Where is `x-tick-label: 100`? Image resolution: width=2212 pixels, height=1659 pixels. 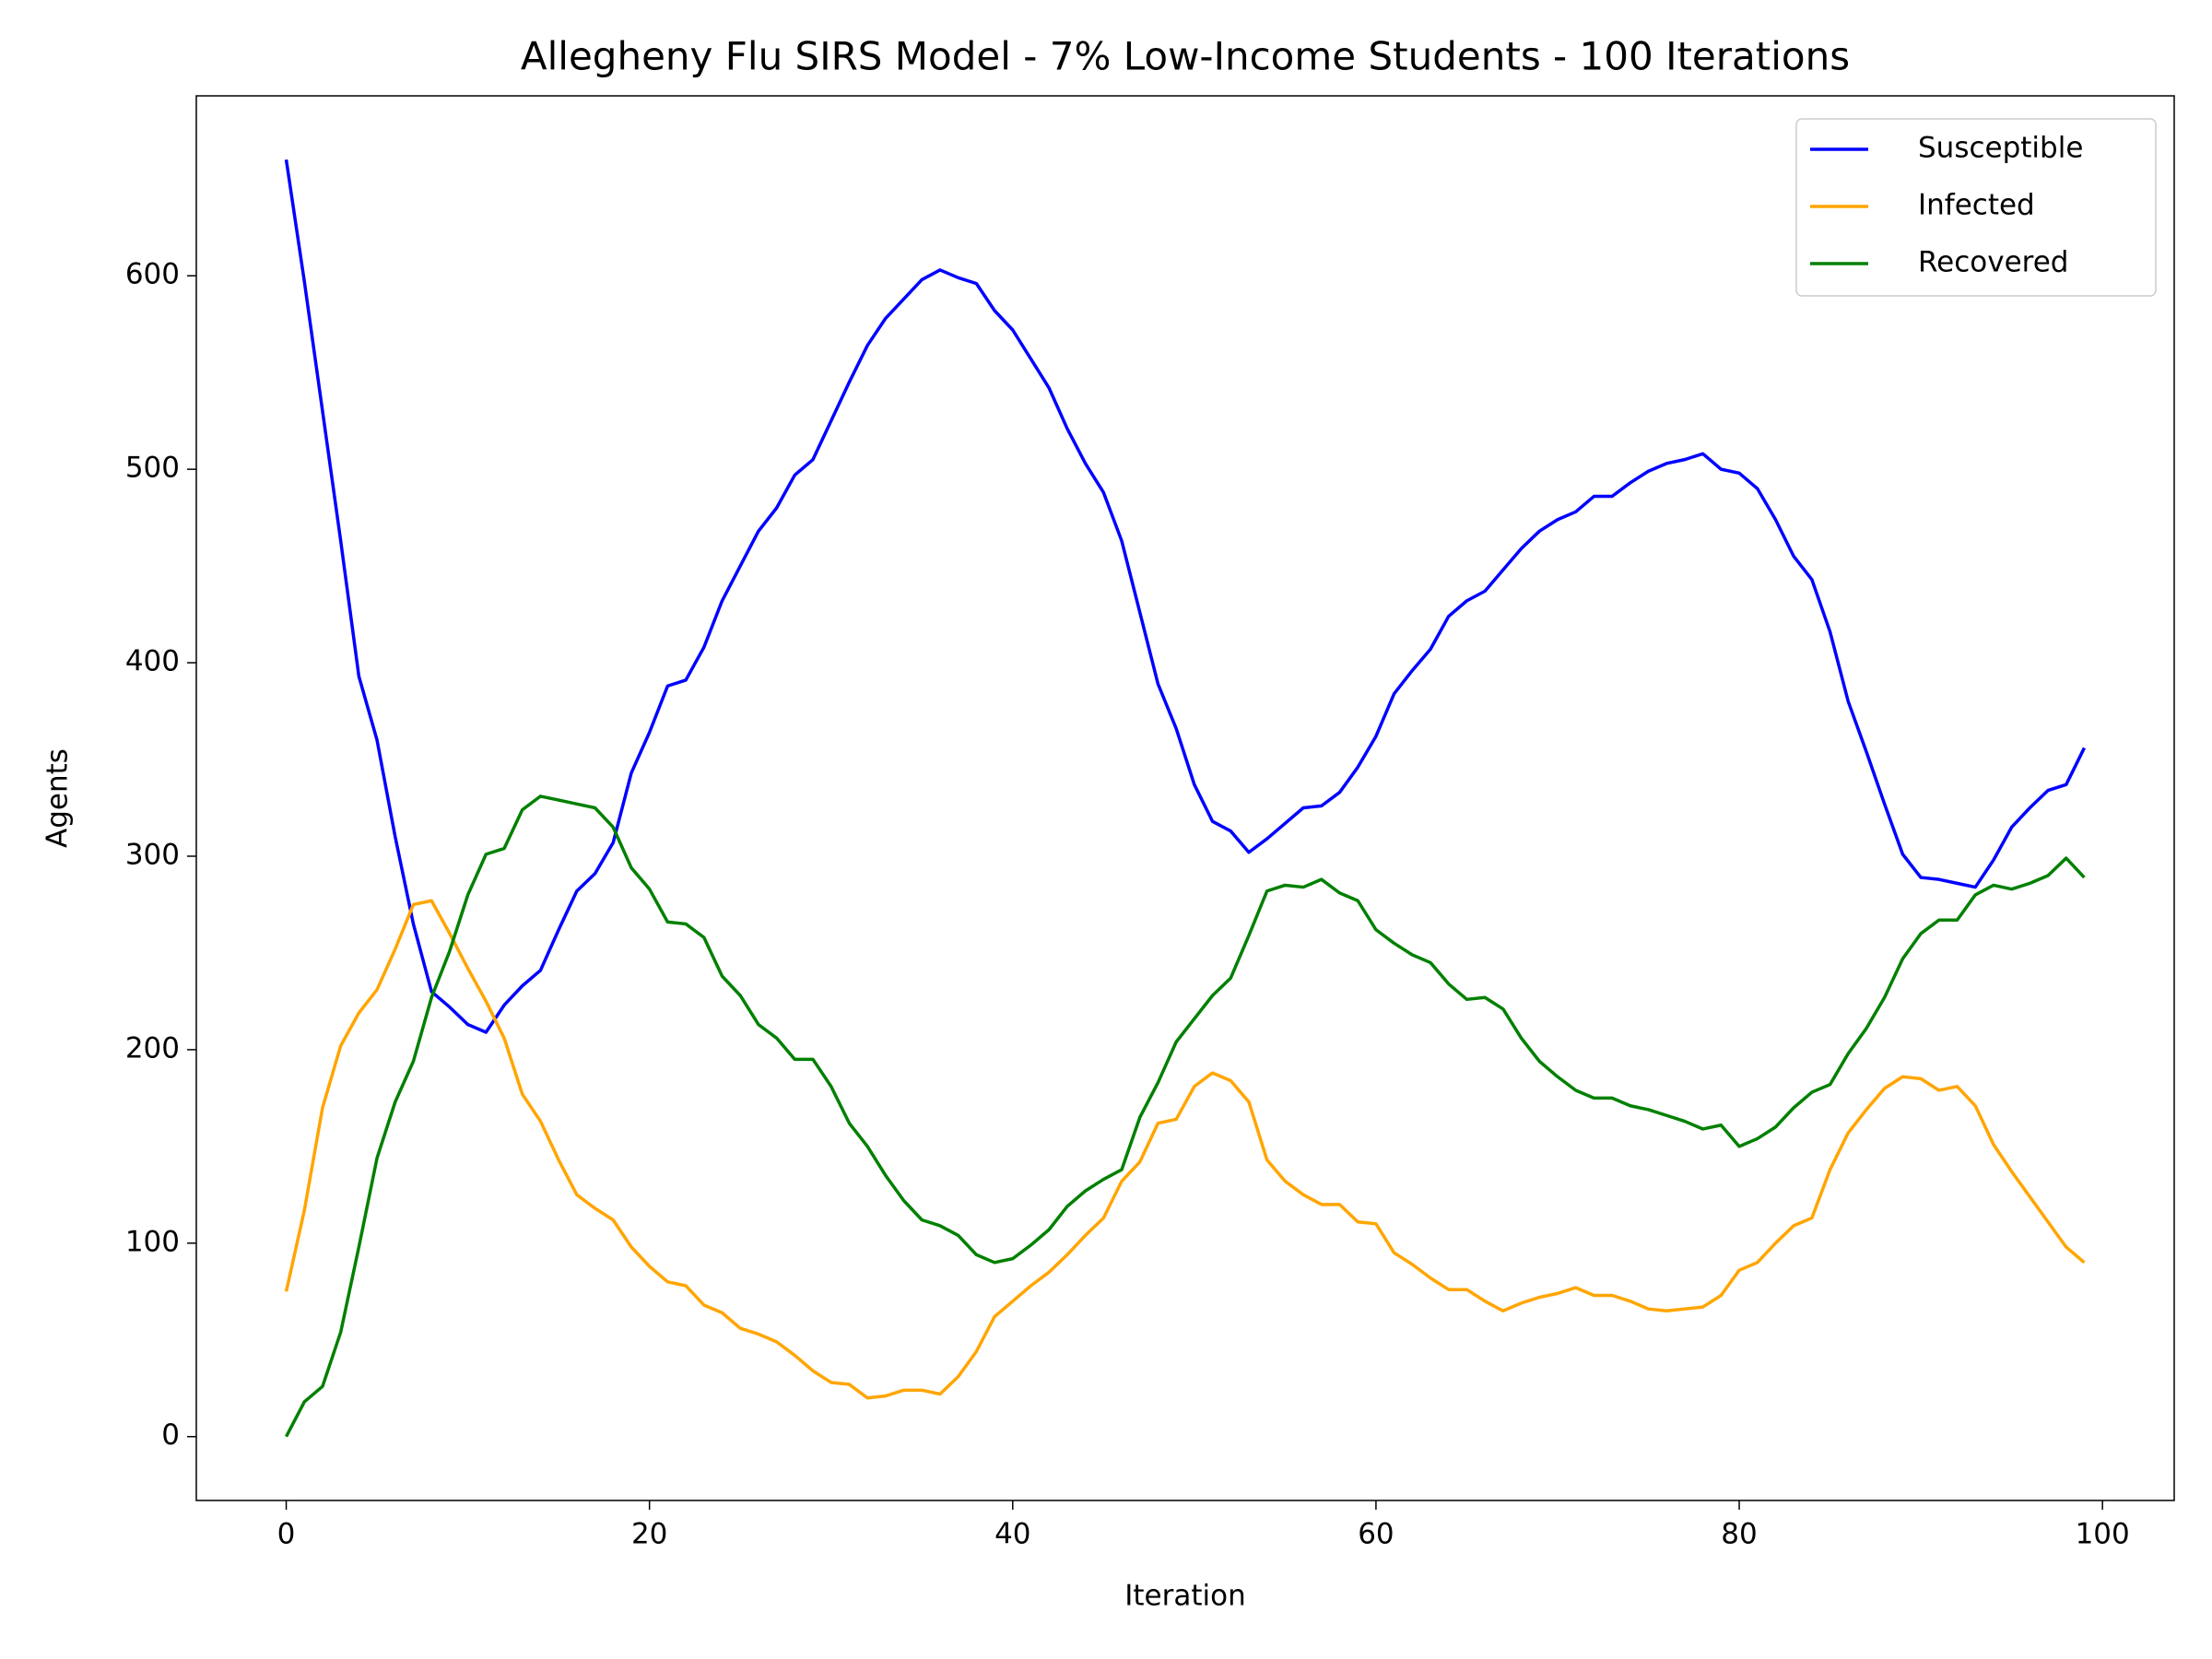 x-tick-label: 100 is located at coordinates (2103, 1534).